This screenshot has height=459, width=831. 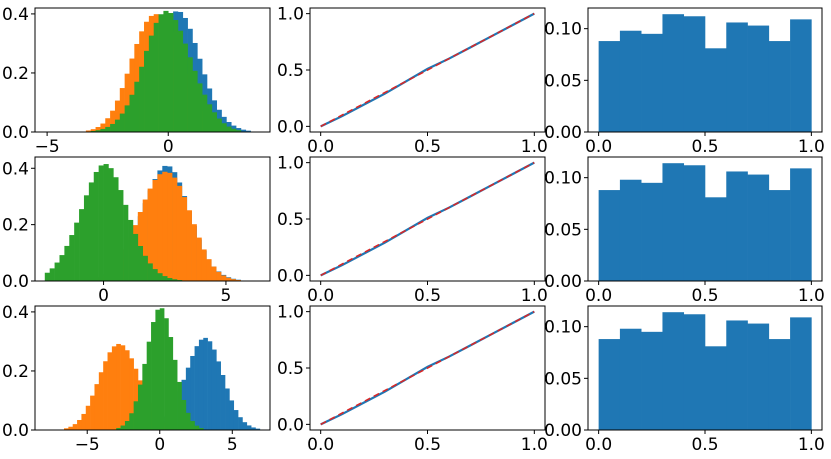 I want to click on y-tick-label: 0.05, so click(x=563, y=379).